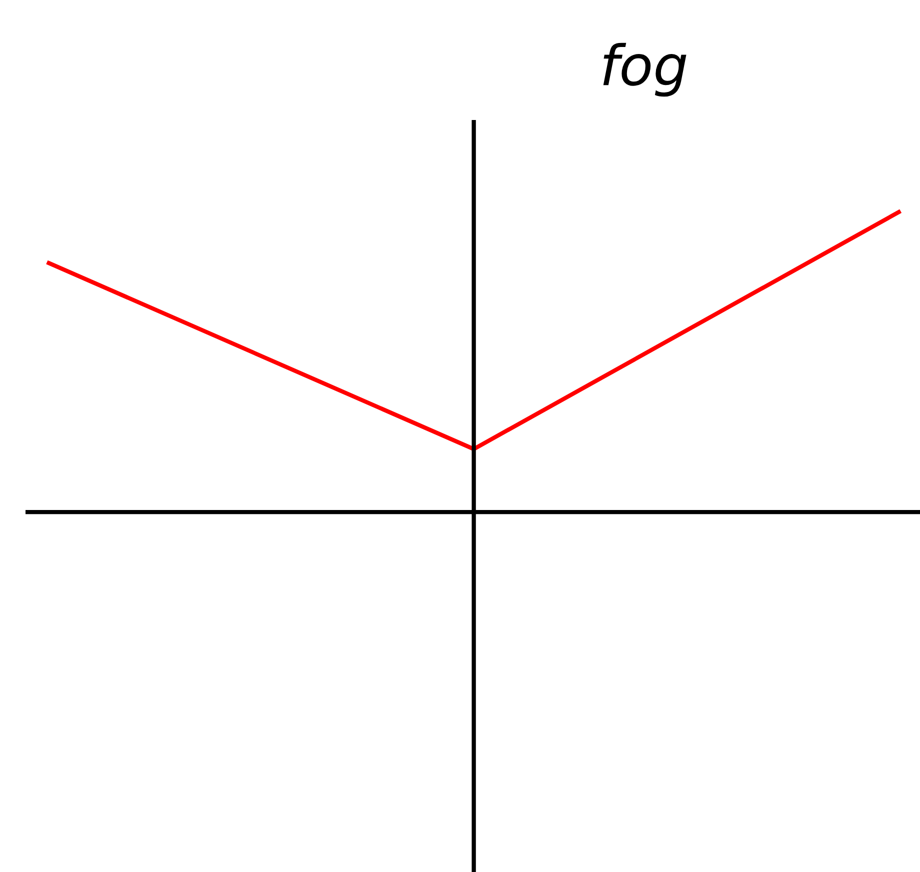  I want to click on chart-title: fog, so click(644, 69).